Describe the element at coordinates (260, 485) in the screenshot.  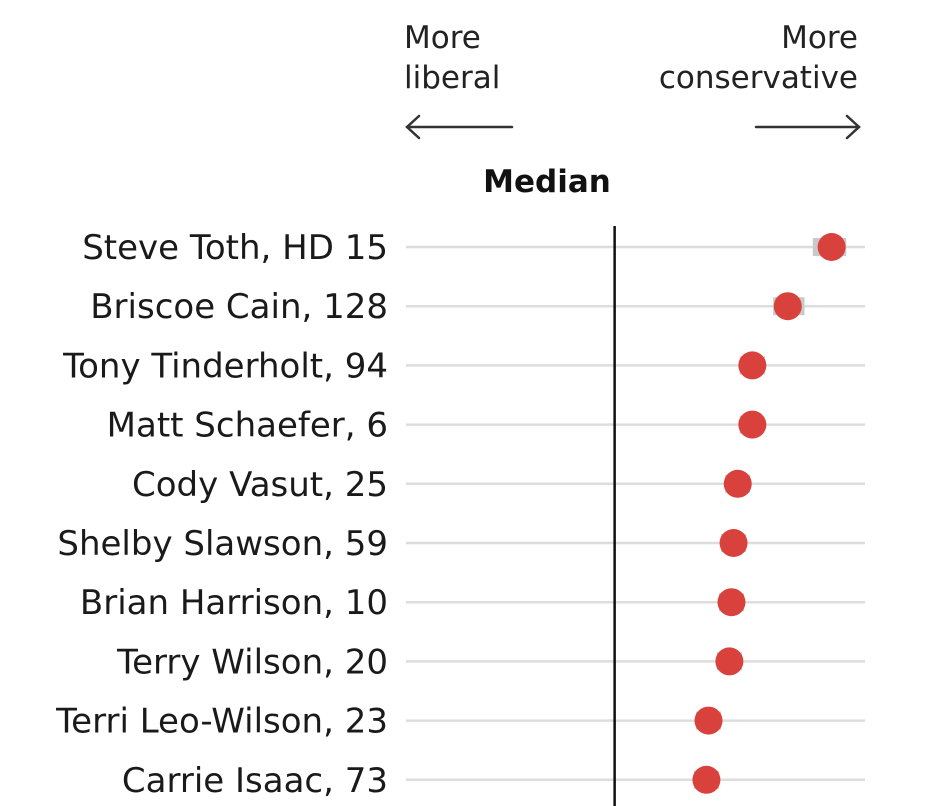
I see `row-label: Cody Vasut, 25` at that location.